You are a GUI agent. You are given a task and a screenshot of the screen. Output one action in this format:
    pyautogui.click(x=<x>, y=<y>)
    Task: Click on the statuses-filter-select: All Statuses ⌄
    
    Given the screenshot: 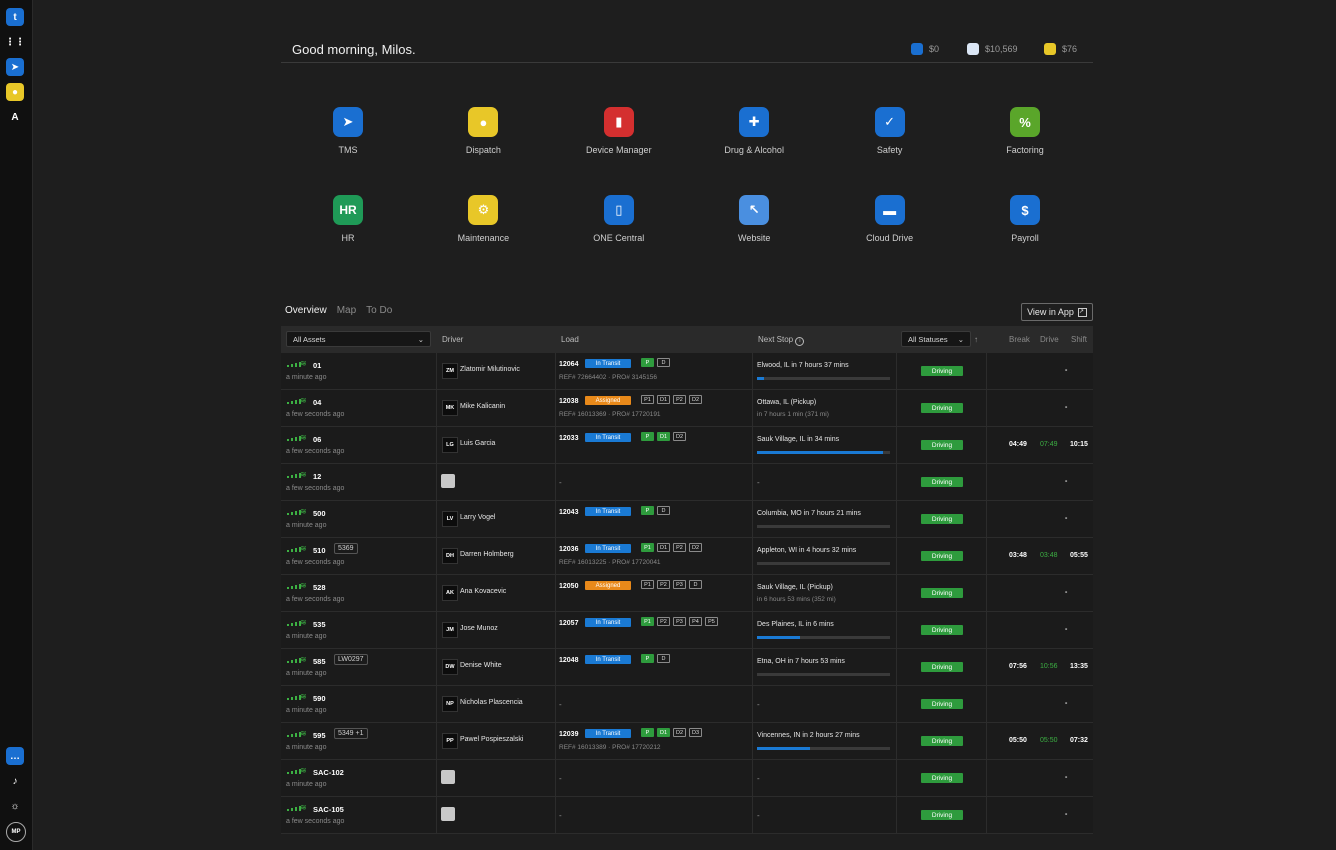 What is the action you would take?
    pyautogui.click(x=936, y=339)
    